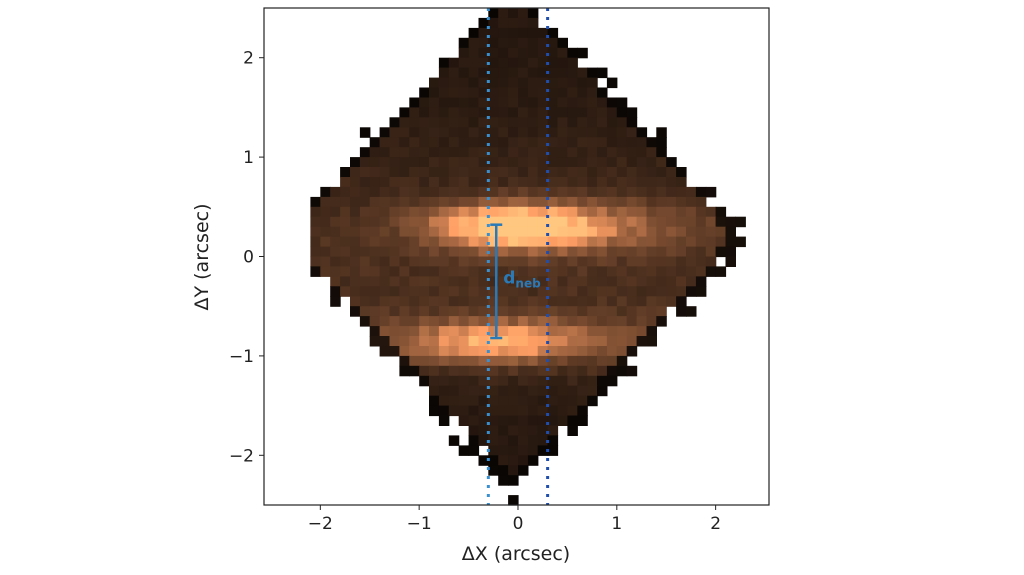 The image size is (1024, 575). I want to click on overlay: dneb, so click(518, 256).